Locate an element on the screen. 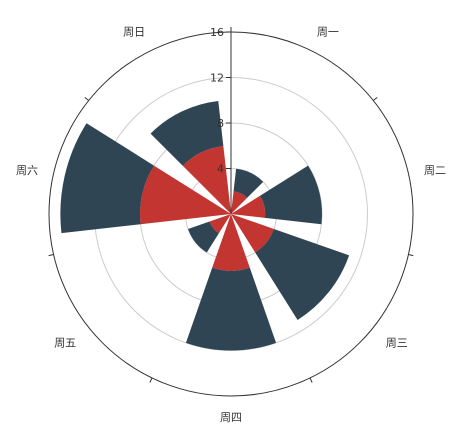 The height and width of the screenshot is (435, 460). radius-axis: 4 8 12 16 is located at coordinates (221, 120).